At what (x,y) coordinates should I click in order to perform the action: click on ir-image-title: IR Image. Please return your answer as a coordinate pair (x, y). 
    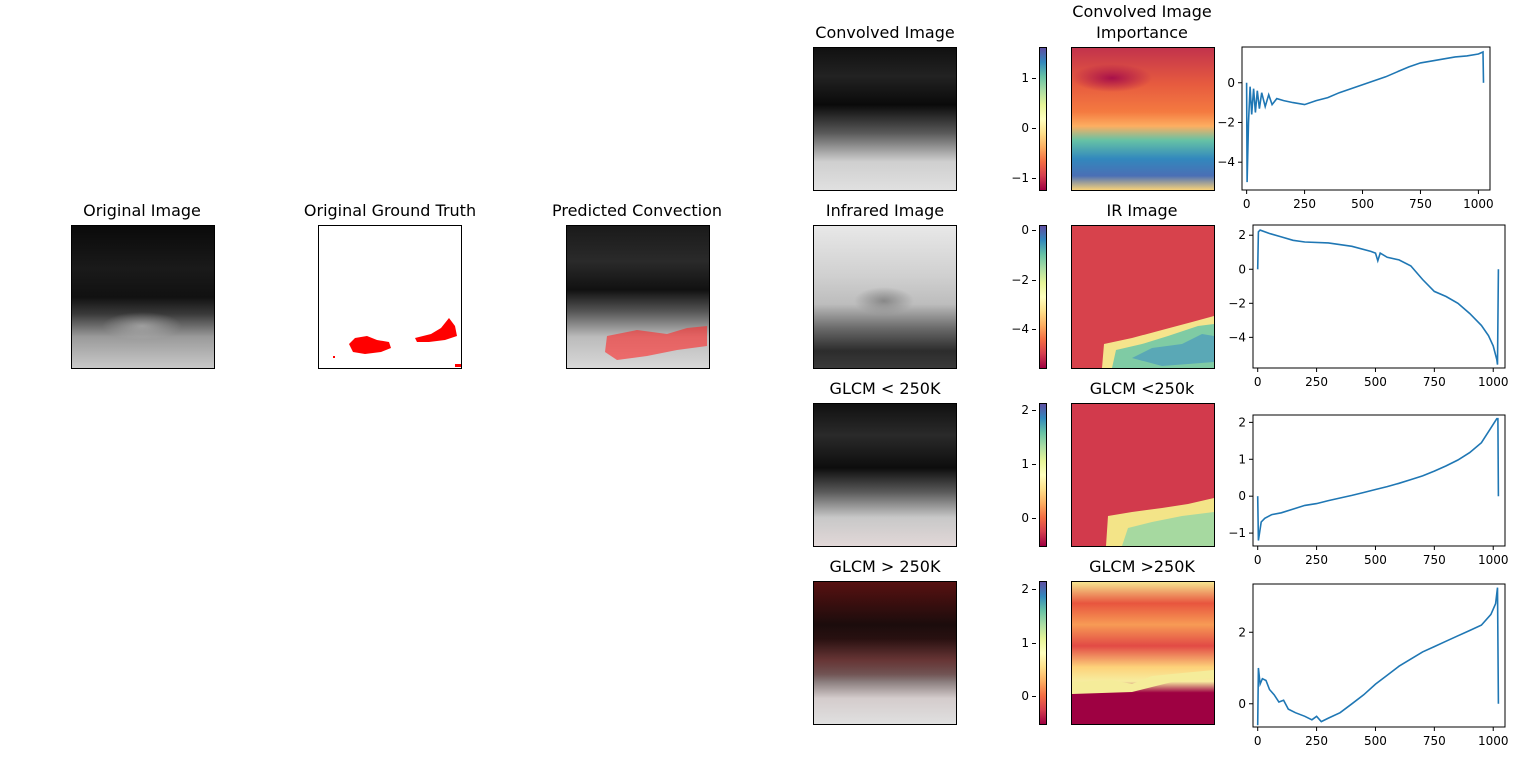
    Looking at the image, I should click on (1142, 210).